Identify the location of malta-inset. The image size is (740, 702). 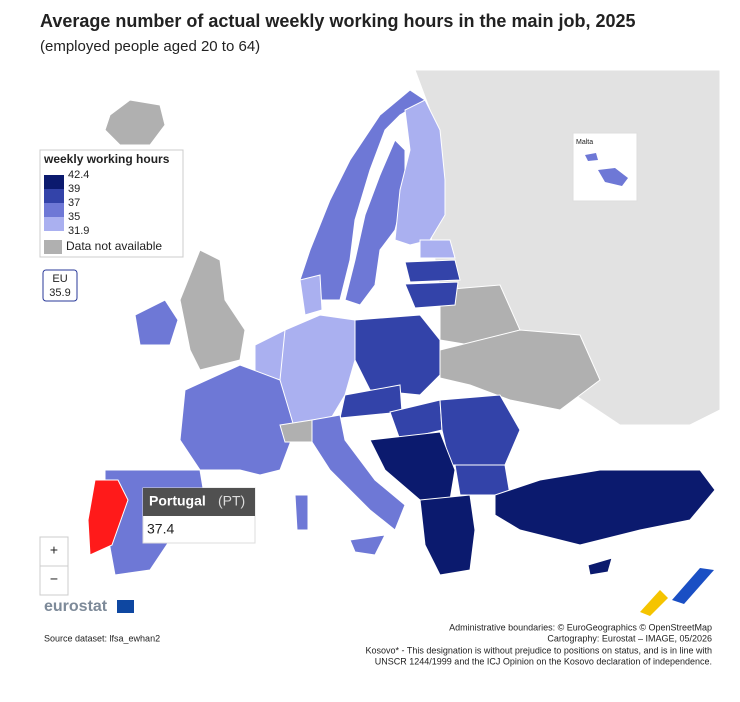
(605, 167).